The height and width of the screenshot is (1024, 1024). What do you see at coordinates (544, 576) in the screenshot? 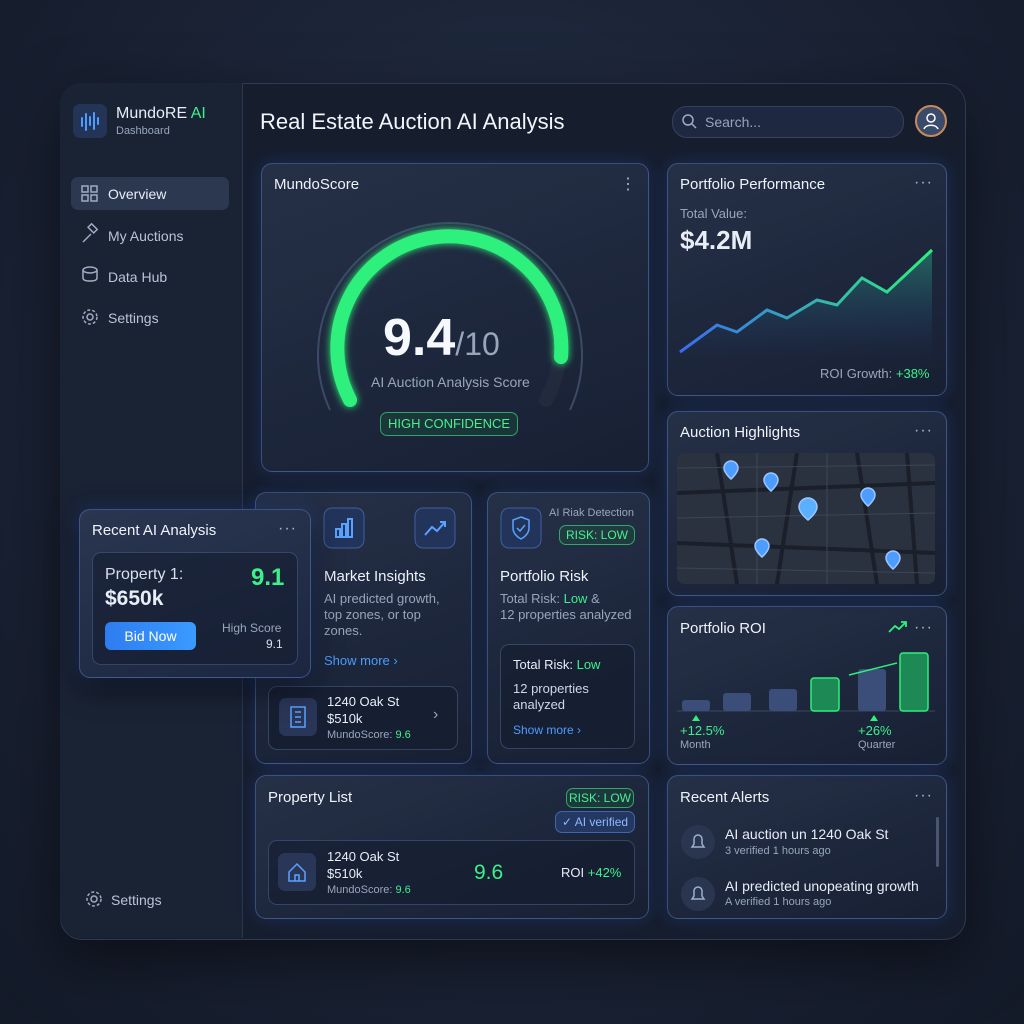
I see `card-title: Portfolio Risk` at bounding box center [544, 576].